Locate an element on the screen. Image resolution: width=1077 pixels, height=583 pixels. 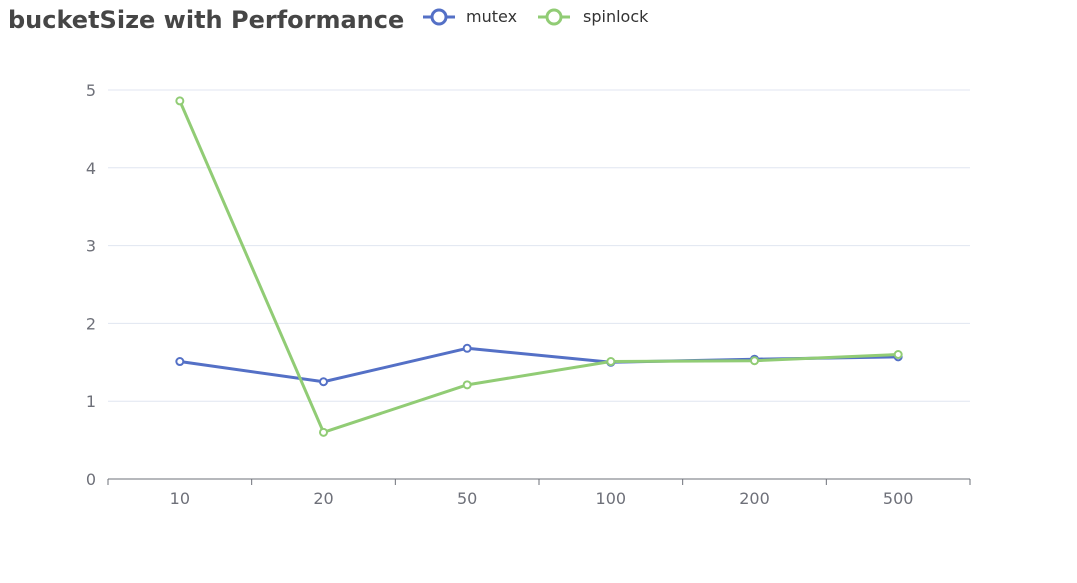
y-tick-label-1: 1 is located at coordinates (91, 401).